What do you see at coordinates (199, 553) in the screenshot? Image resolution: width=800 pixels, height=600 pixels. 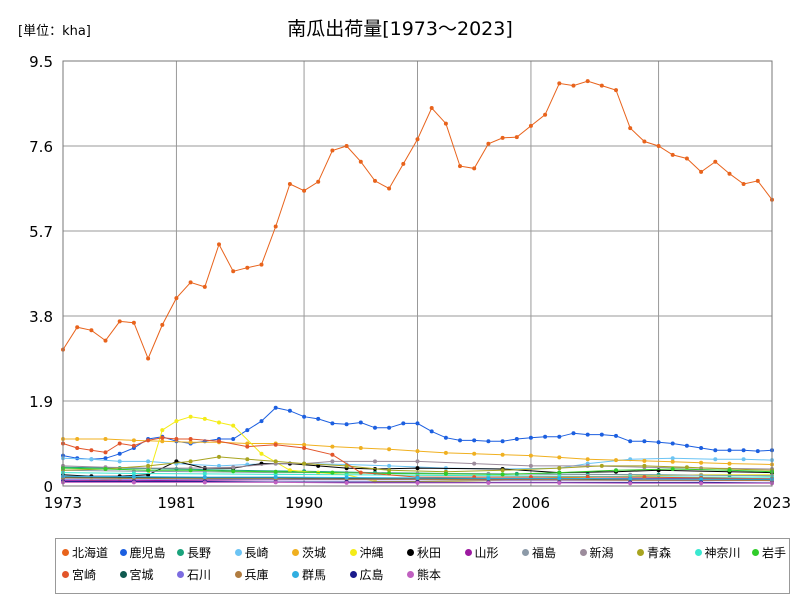 I see `legend-label: 長野` at bounding box center [199, 553].